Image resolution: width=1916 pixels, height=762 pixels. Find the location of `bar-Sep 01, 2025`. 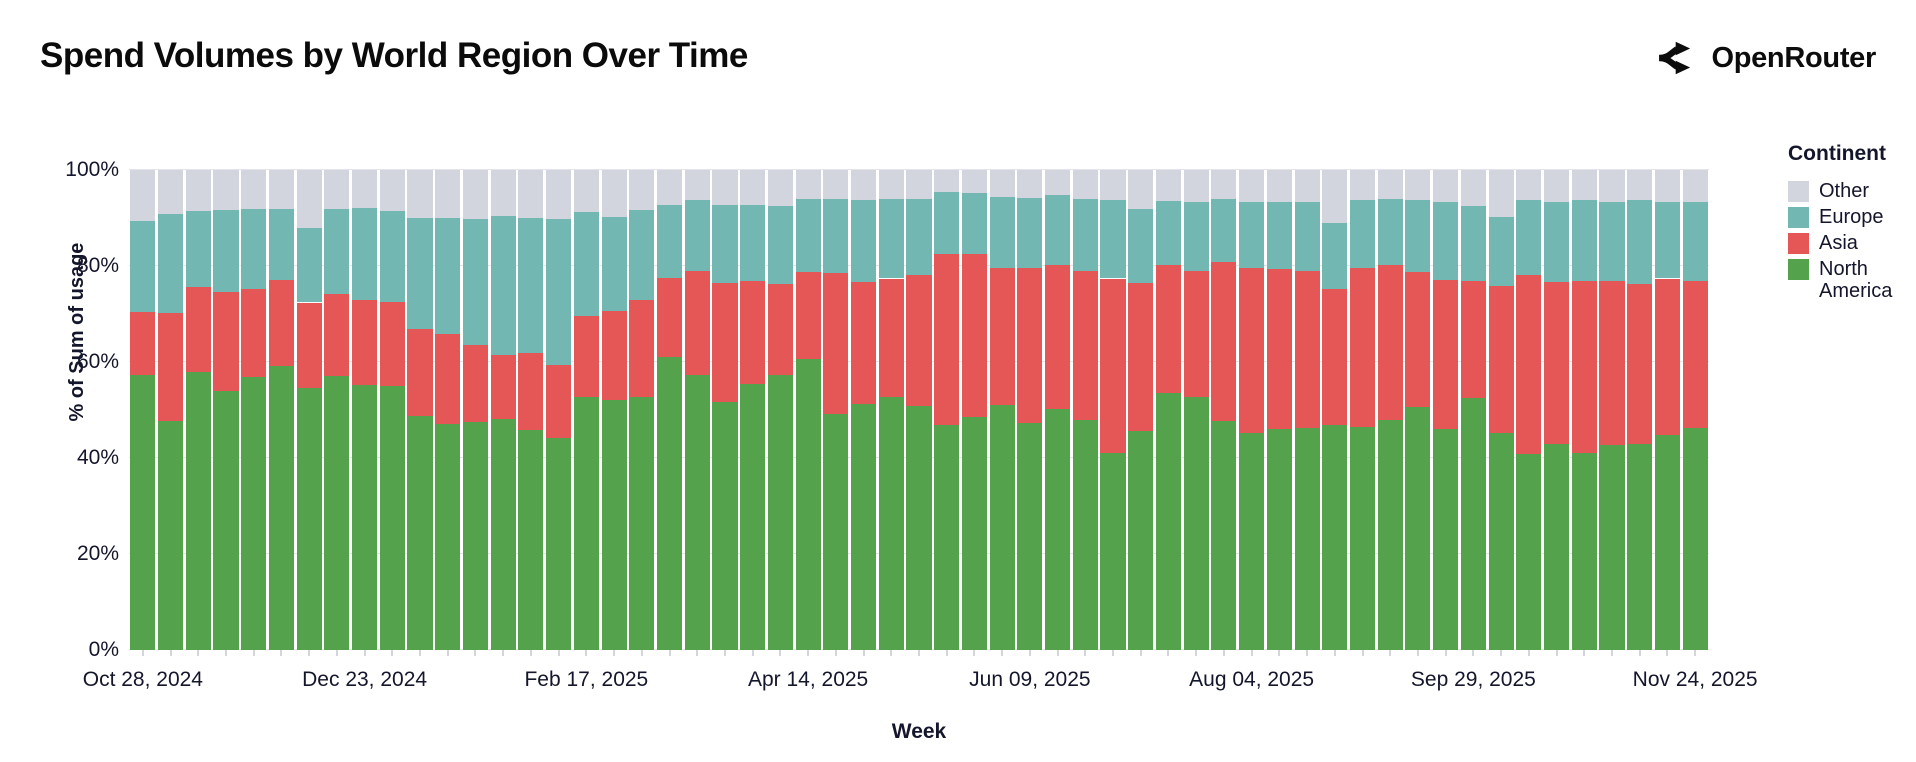

bar-Sep 01, 2025 is located at coordinates (1362, 410).